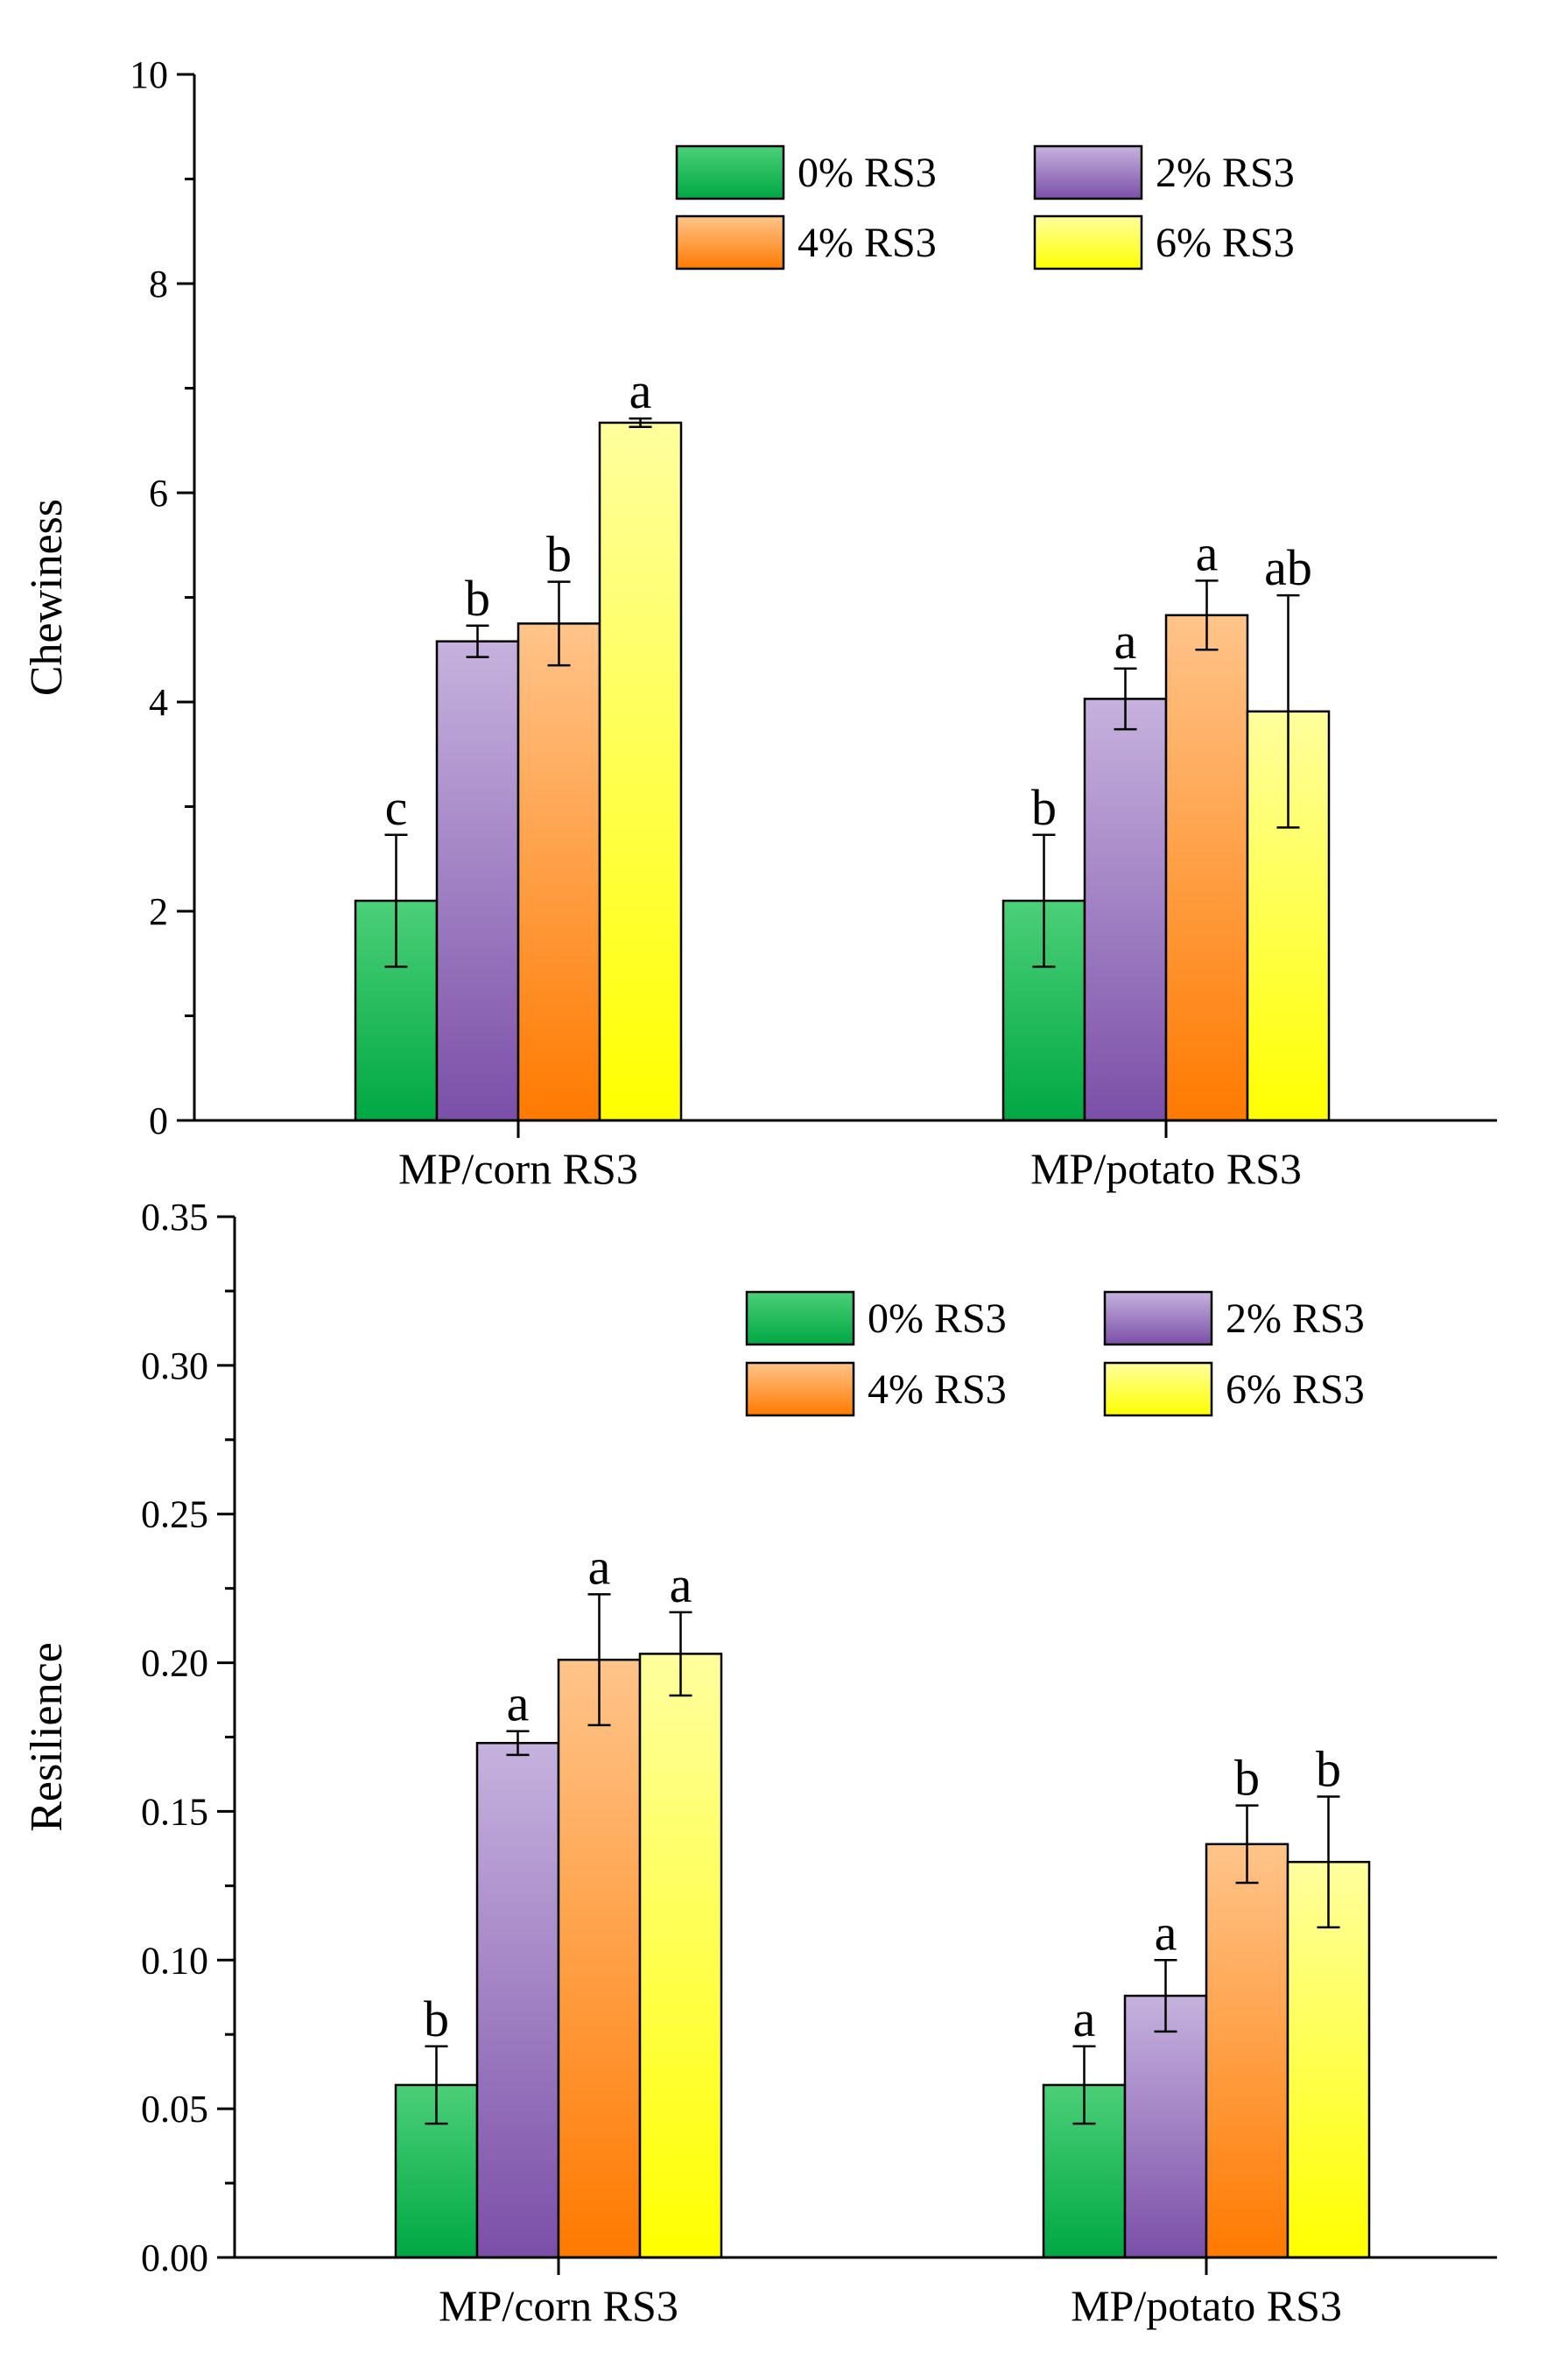 The width and height of the screenshot is (1560, 2380). What do you see at coordinates (174, 1811) in the screenshot?
I see `y-tick-label: 0.15` at bounding box center [174, 1811].